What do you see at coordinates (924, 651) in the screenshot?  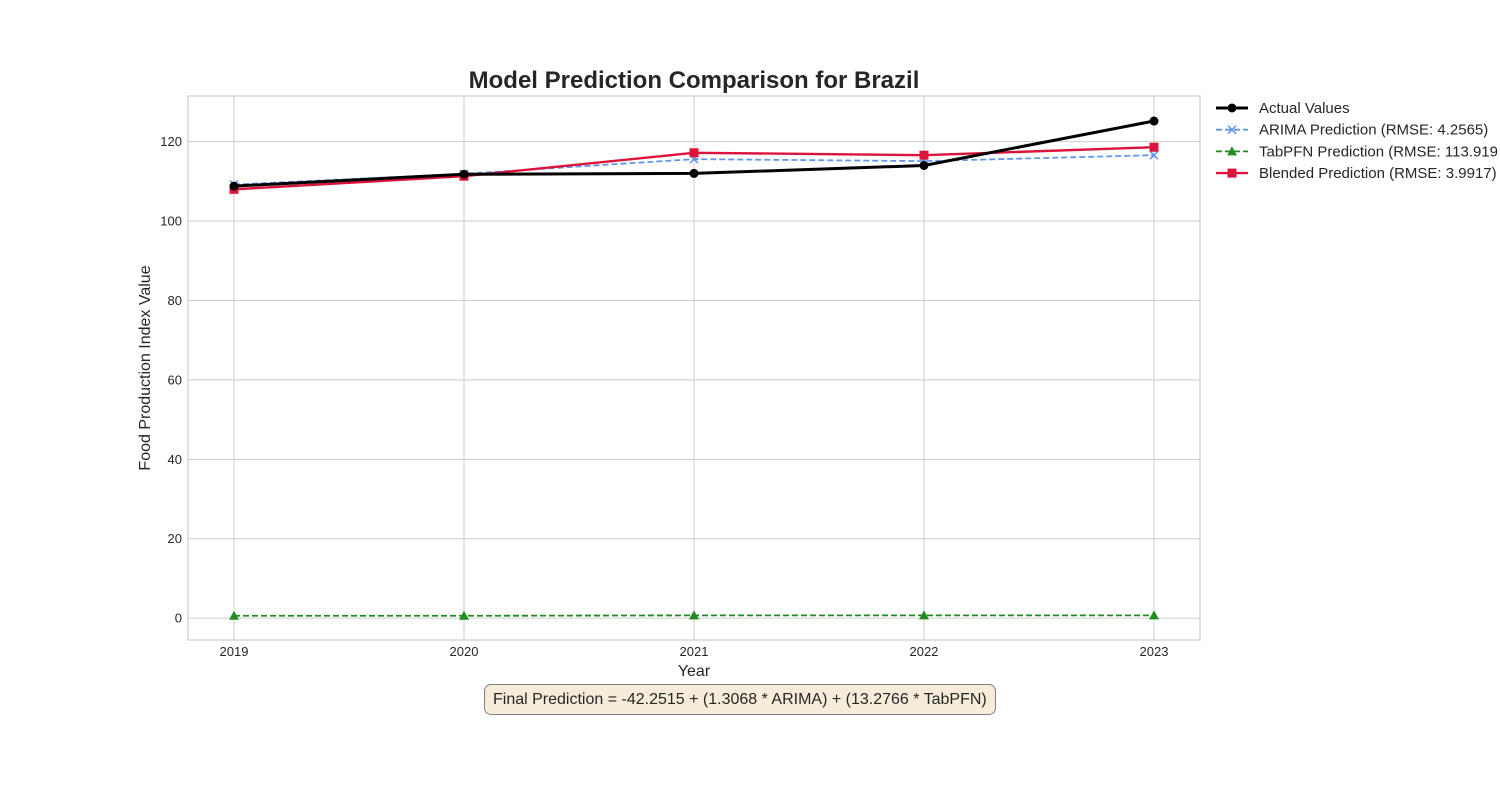 I see `x-tick-label: 2022` at bounding box center [924, 651].